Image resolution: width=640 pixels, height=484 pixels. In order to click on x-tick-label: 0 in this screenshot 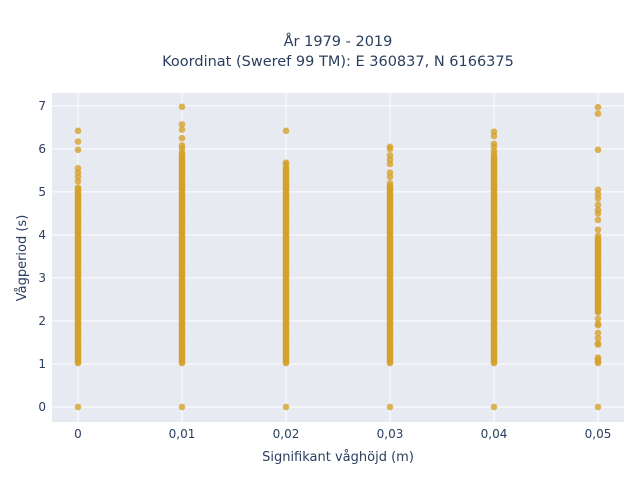, I will do `click(78, 434)`.